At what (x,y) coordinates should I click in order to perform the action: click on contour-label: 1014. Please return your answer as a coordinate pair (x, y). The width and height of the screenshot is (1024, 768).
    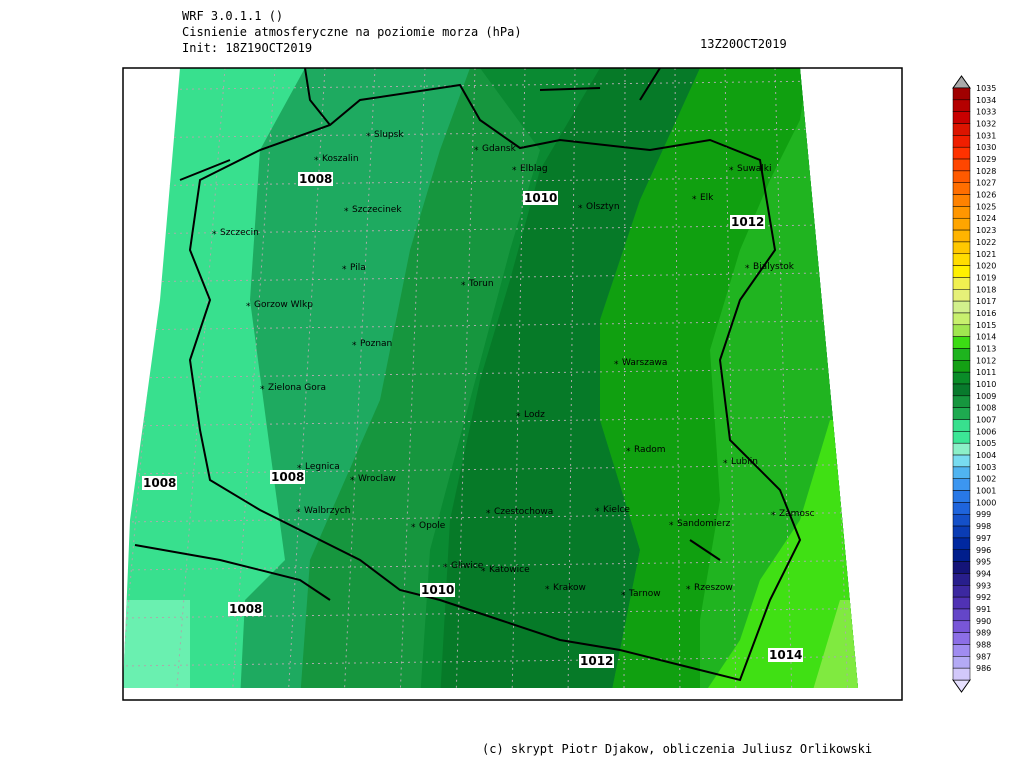
    Looking at the image, I should click on (785, 655).